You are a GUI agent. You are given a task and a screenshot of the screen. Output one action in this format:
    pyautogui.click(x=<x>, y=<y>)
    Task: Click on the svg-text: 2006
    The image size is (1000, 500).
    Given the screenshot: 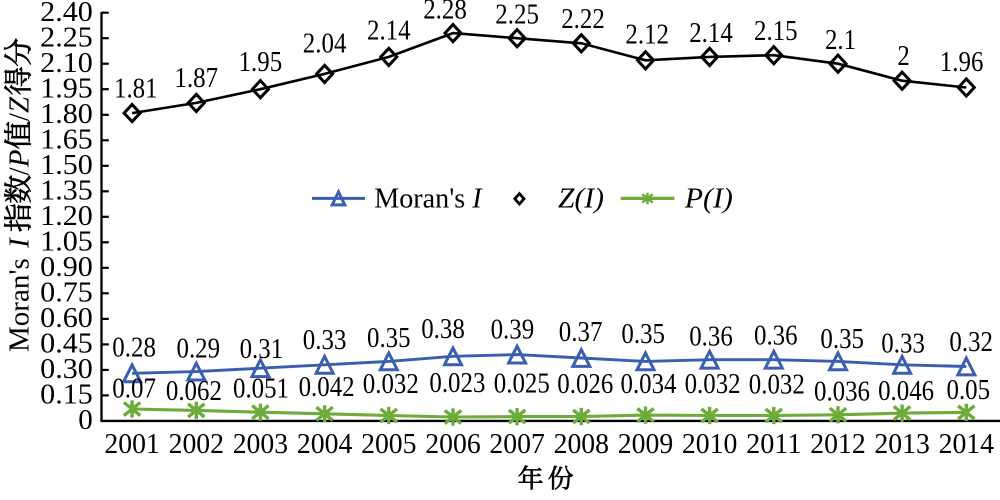 What is the action you would take?
    pyautogui.click(x=452, y=444)
    